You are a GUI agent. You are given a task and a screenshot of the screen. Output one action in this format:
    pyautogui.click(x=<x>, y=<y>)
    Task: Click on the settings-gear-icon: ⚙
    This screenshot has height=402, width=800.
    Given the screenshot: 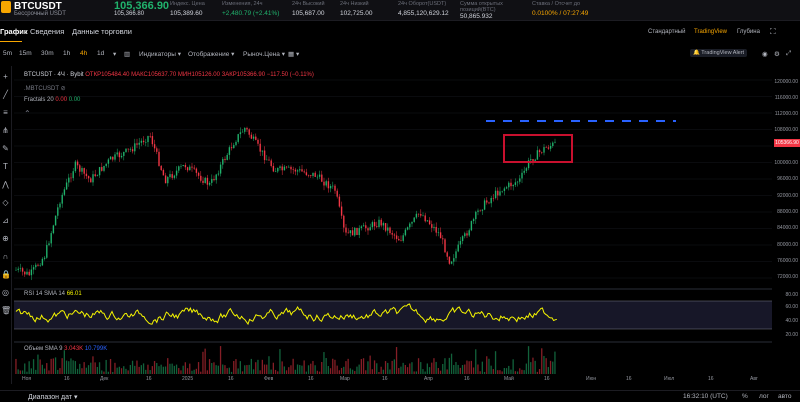 What is the action you would take?
    pyautogui.click(x=777, y=54)
    